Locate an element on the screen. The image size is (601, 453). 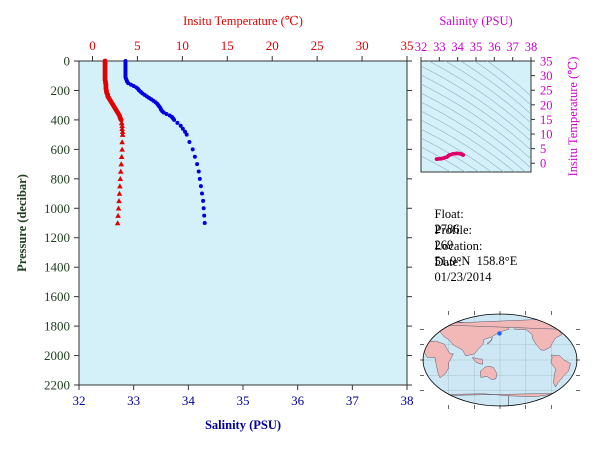
ts-salinity-tick-label: 32 is located at coordinates (421, 47).